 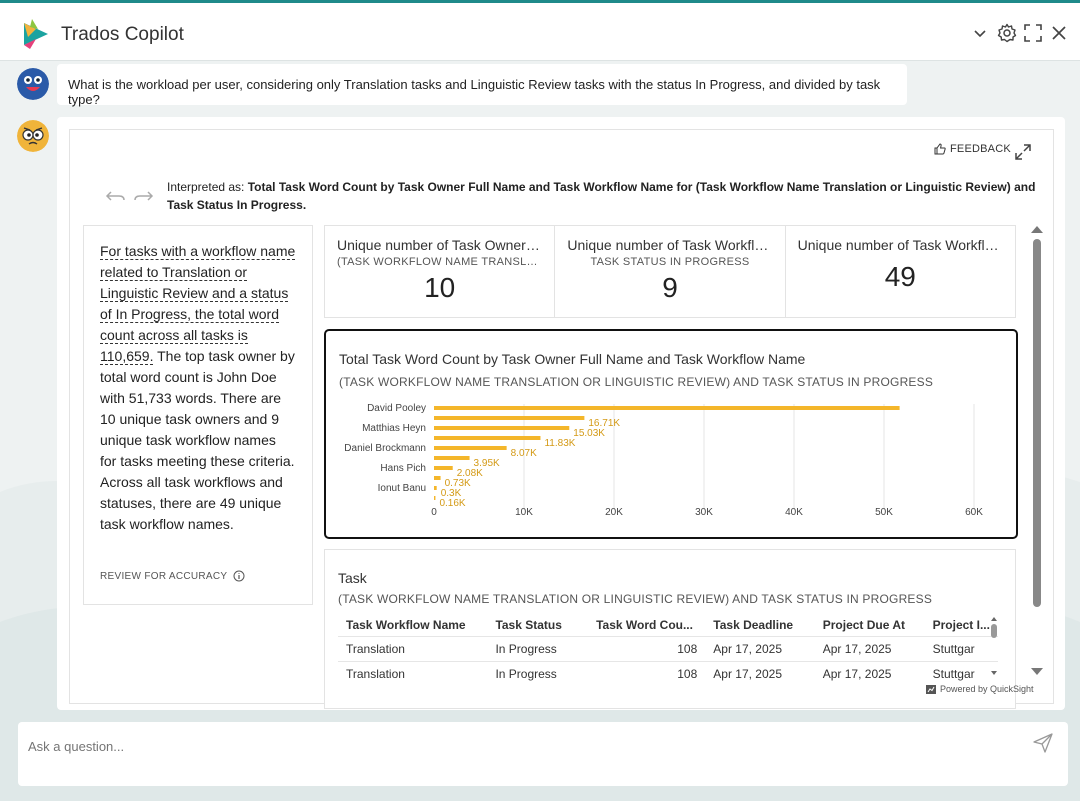 I want to click on data-label: 0.3K, so click(x=451, y=493).